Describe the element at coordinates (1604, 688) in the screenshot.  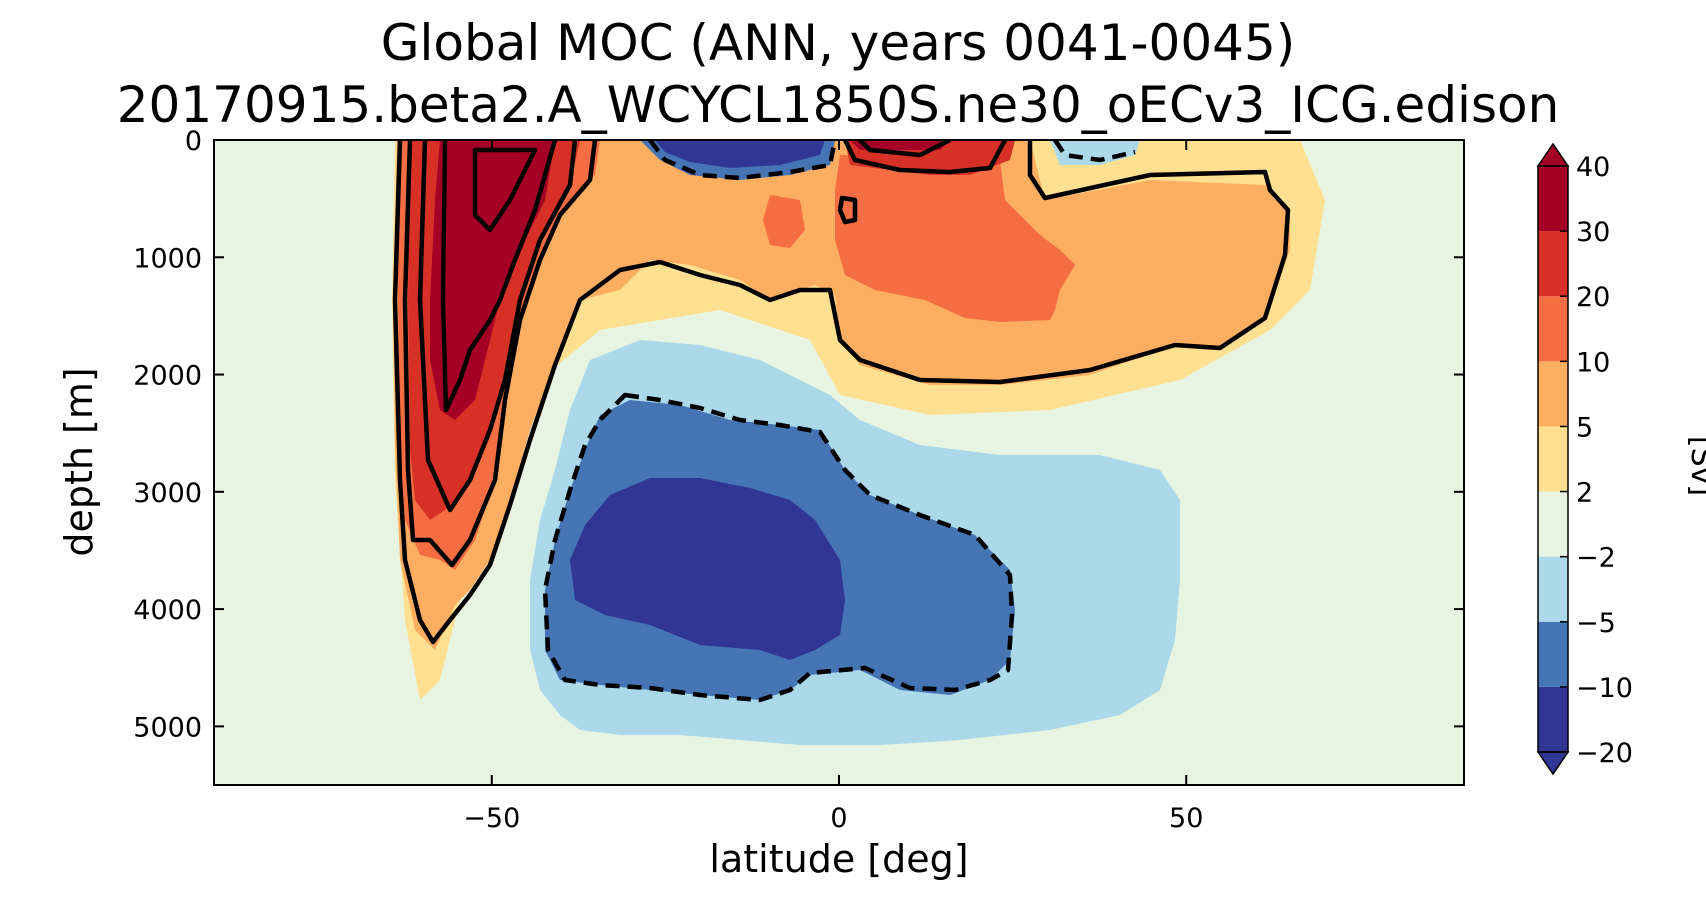
I see `colorbar-tick-label: −10` at that location.